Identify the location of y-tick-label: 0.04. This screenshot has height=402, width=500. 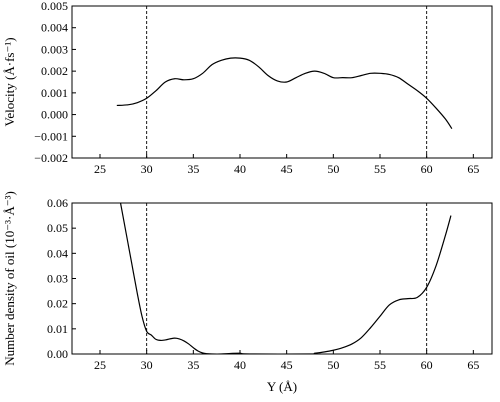
(57, 253).